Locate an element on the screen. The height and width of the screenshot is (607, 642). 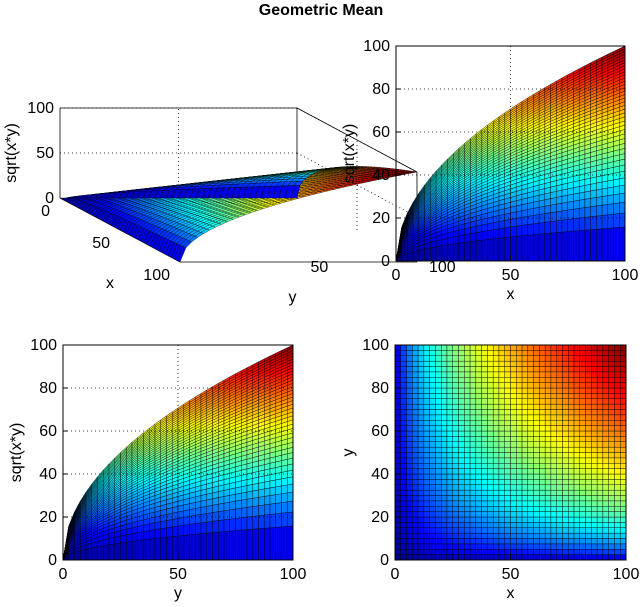
x-tick-label: 50 is located at coordinates (178, 574).